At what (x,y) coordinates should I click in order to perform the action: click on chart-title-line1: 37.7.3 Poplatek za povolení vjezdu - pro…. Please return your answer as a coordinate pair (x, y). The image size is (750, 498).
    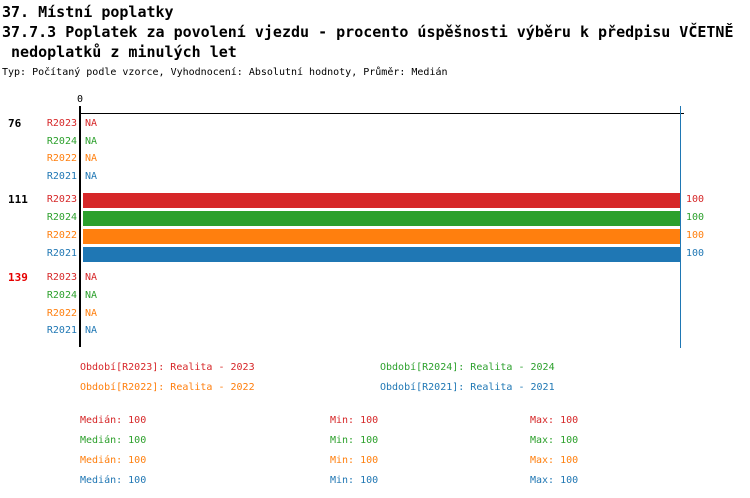
    Looking at the image, I should click on (368, 32).